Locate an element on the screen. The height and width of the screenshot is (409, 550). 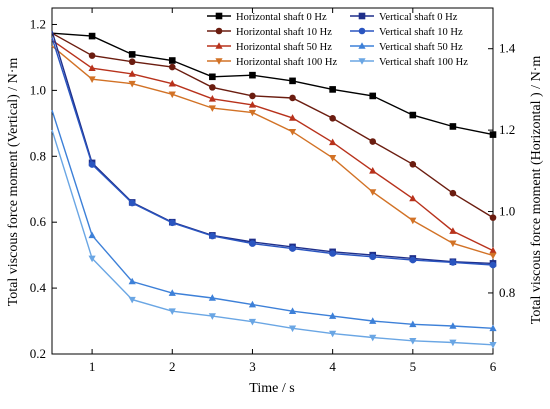
right-y-tick-label: 0.8 is located at coordinates (507, 292).